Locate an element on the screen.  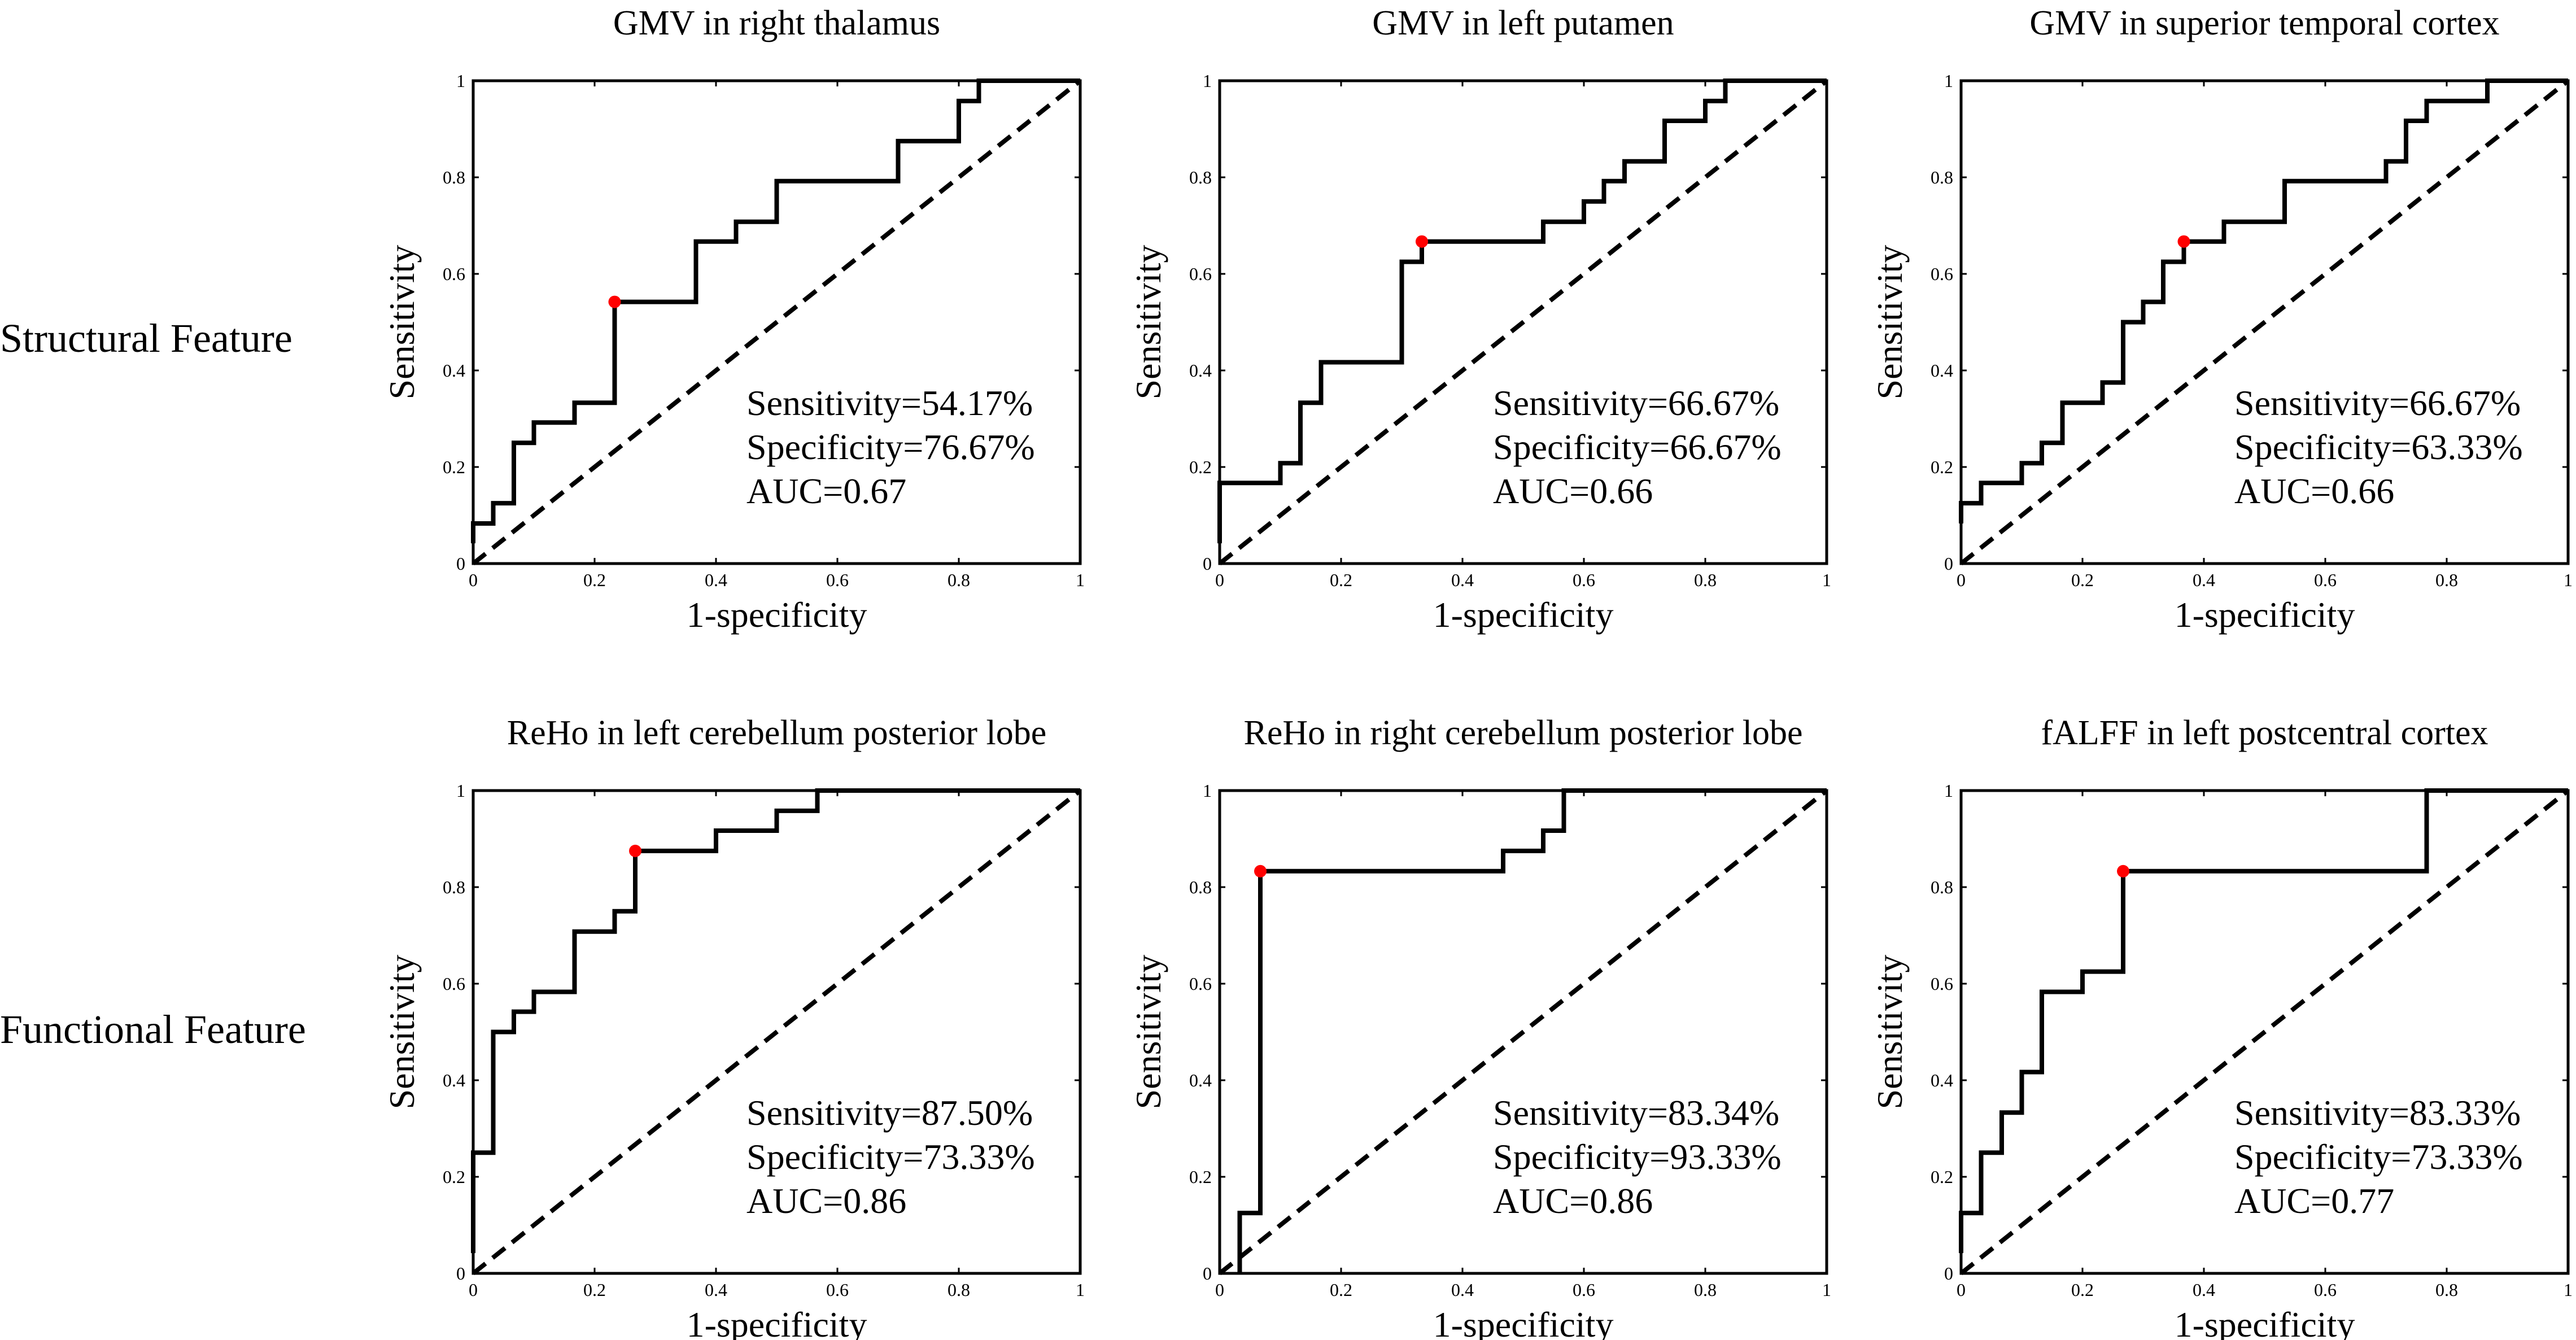
specificity-annotation: Specificity=66.67% is located at coordinates (1638, 447).